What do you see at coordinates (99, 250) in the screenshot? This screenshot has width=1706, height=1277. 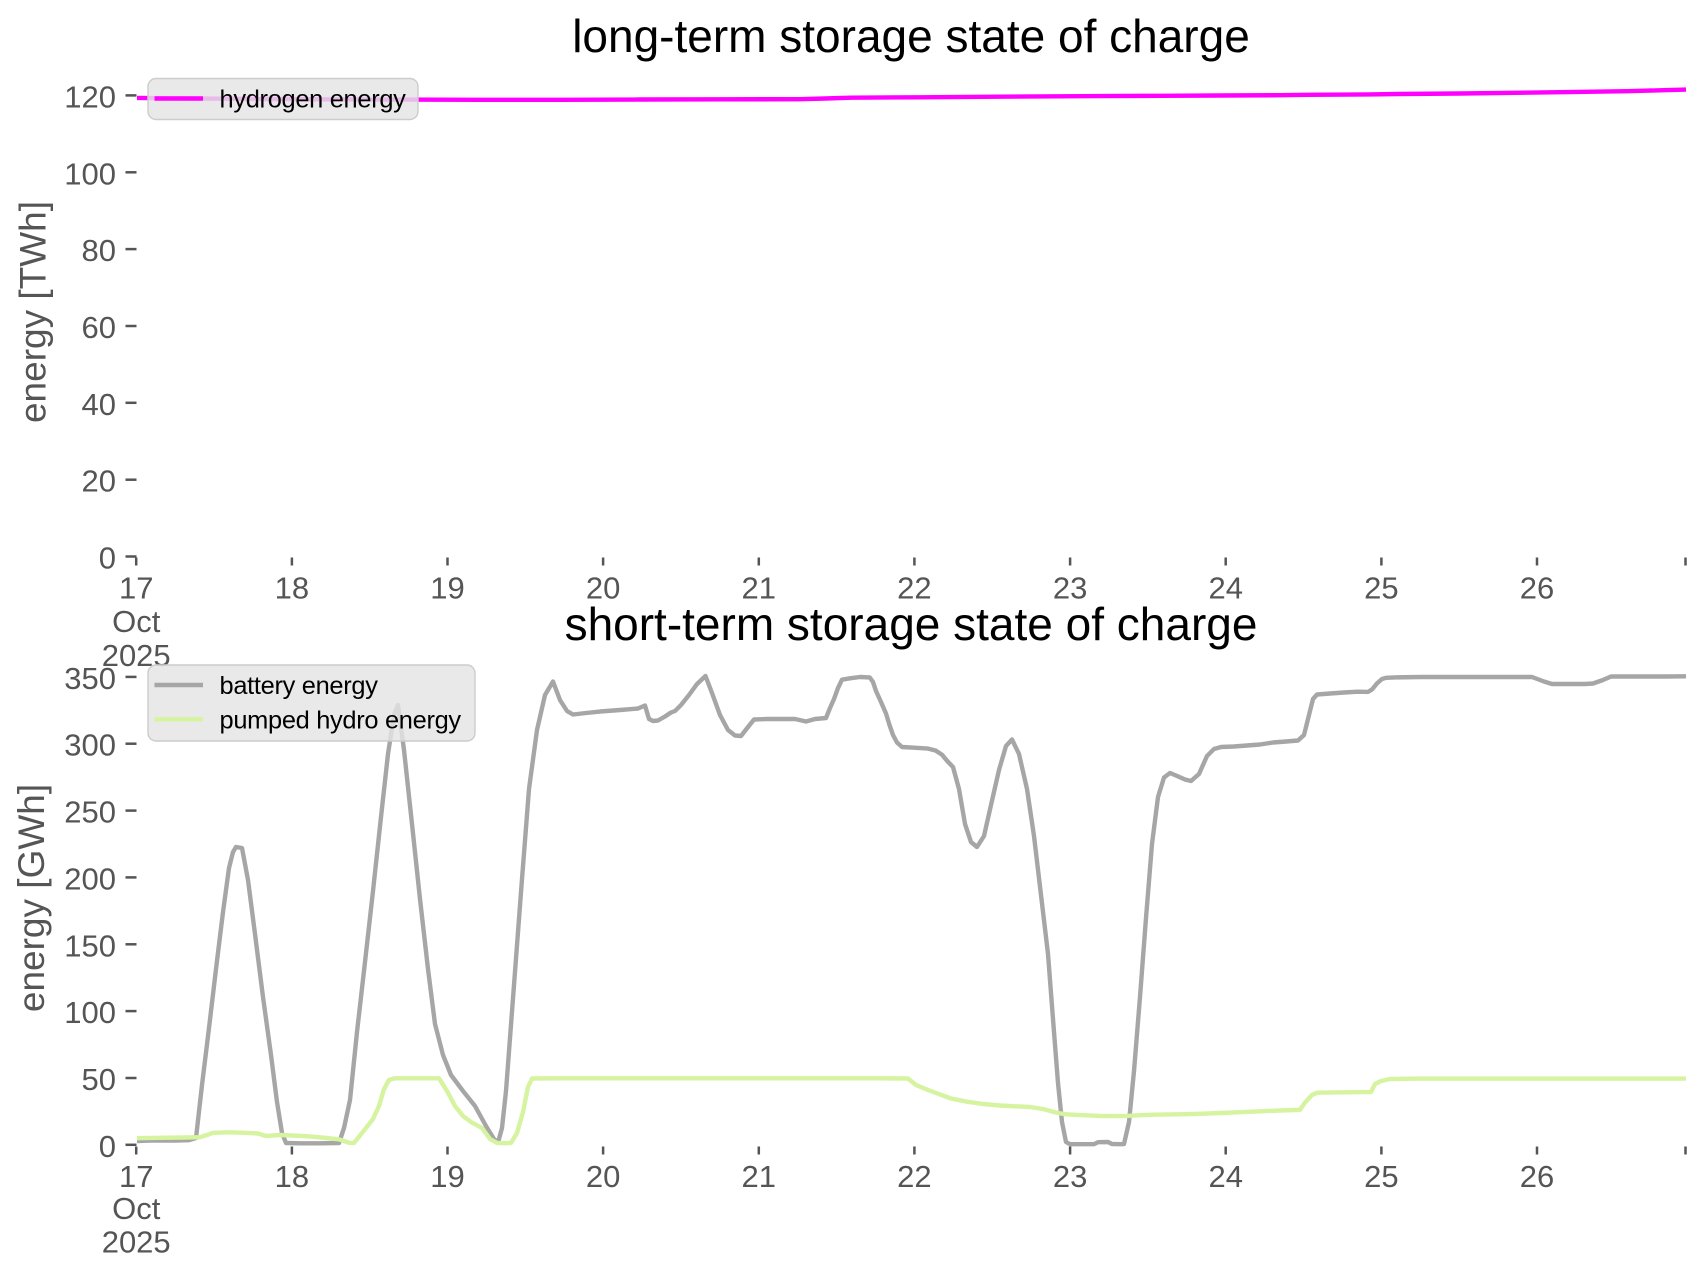 I see `svg-text: 80` at bounding box center [99, 250].